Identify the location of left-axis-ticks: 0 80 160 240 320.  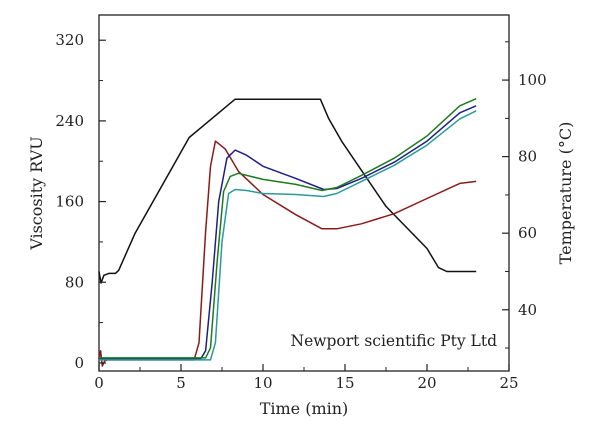
(80, 201).